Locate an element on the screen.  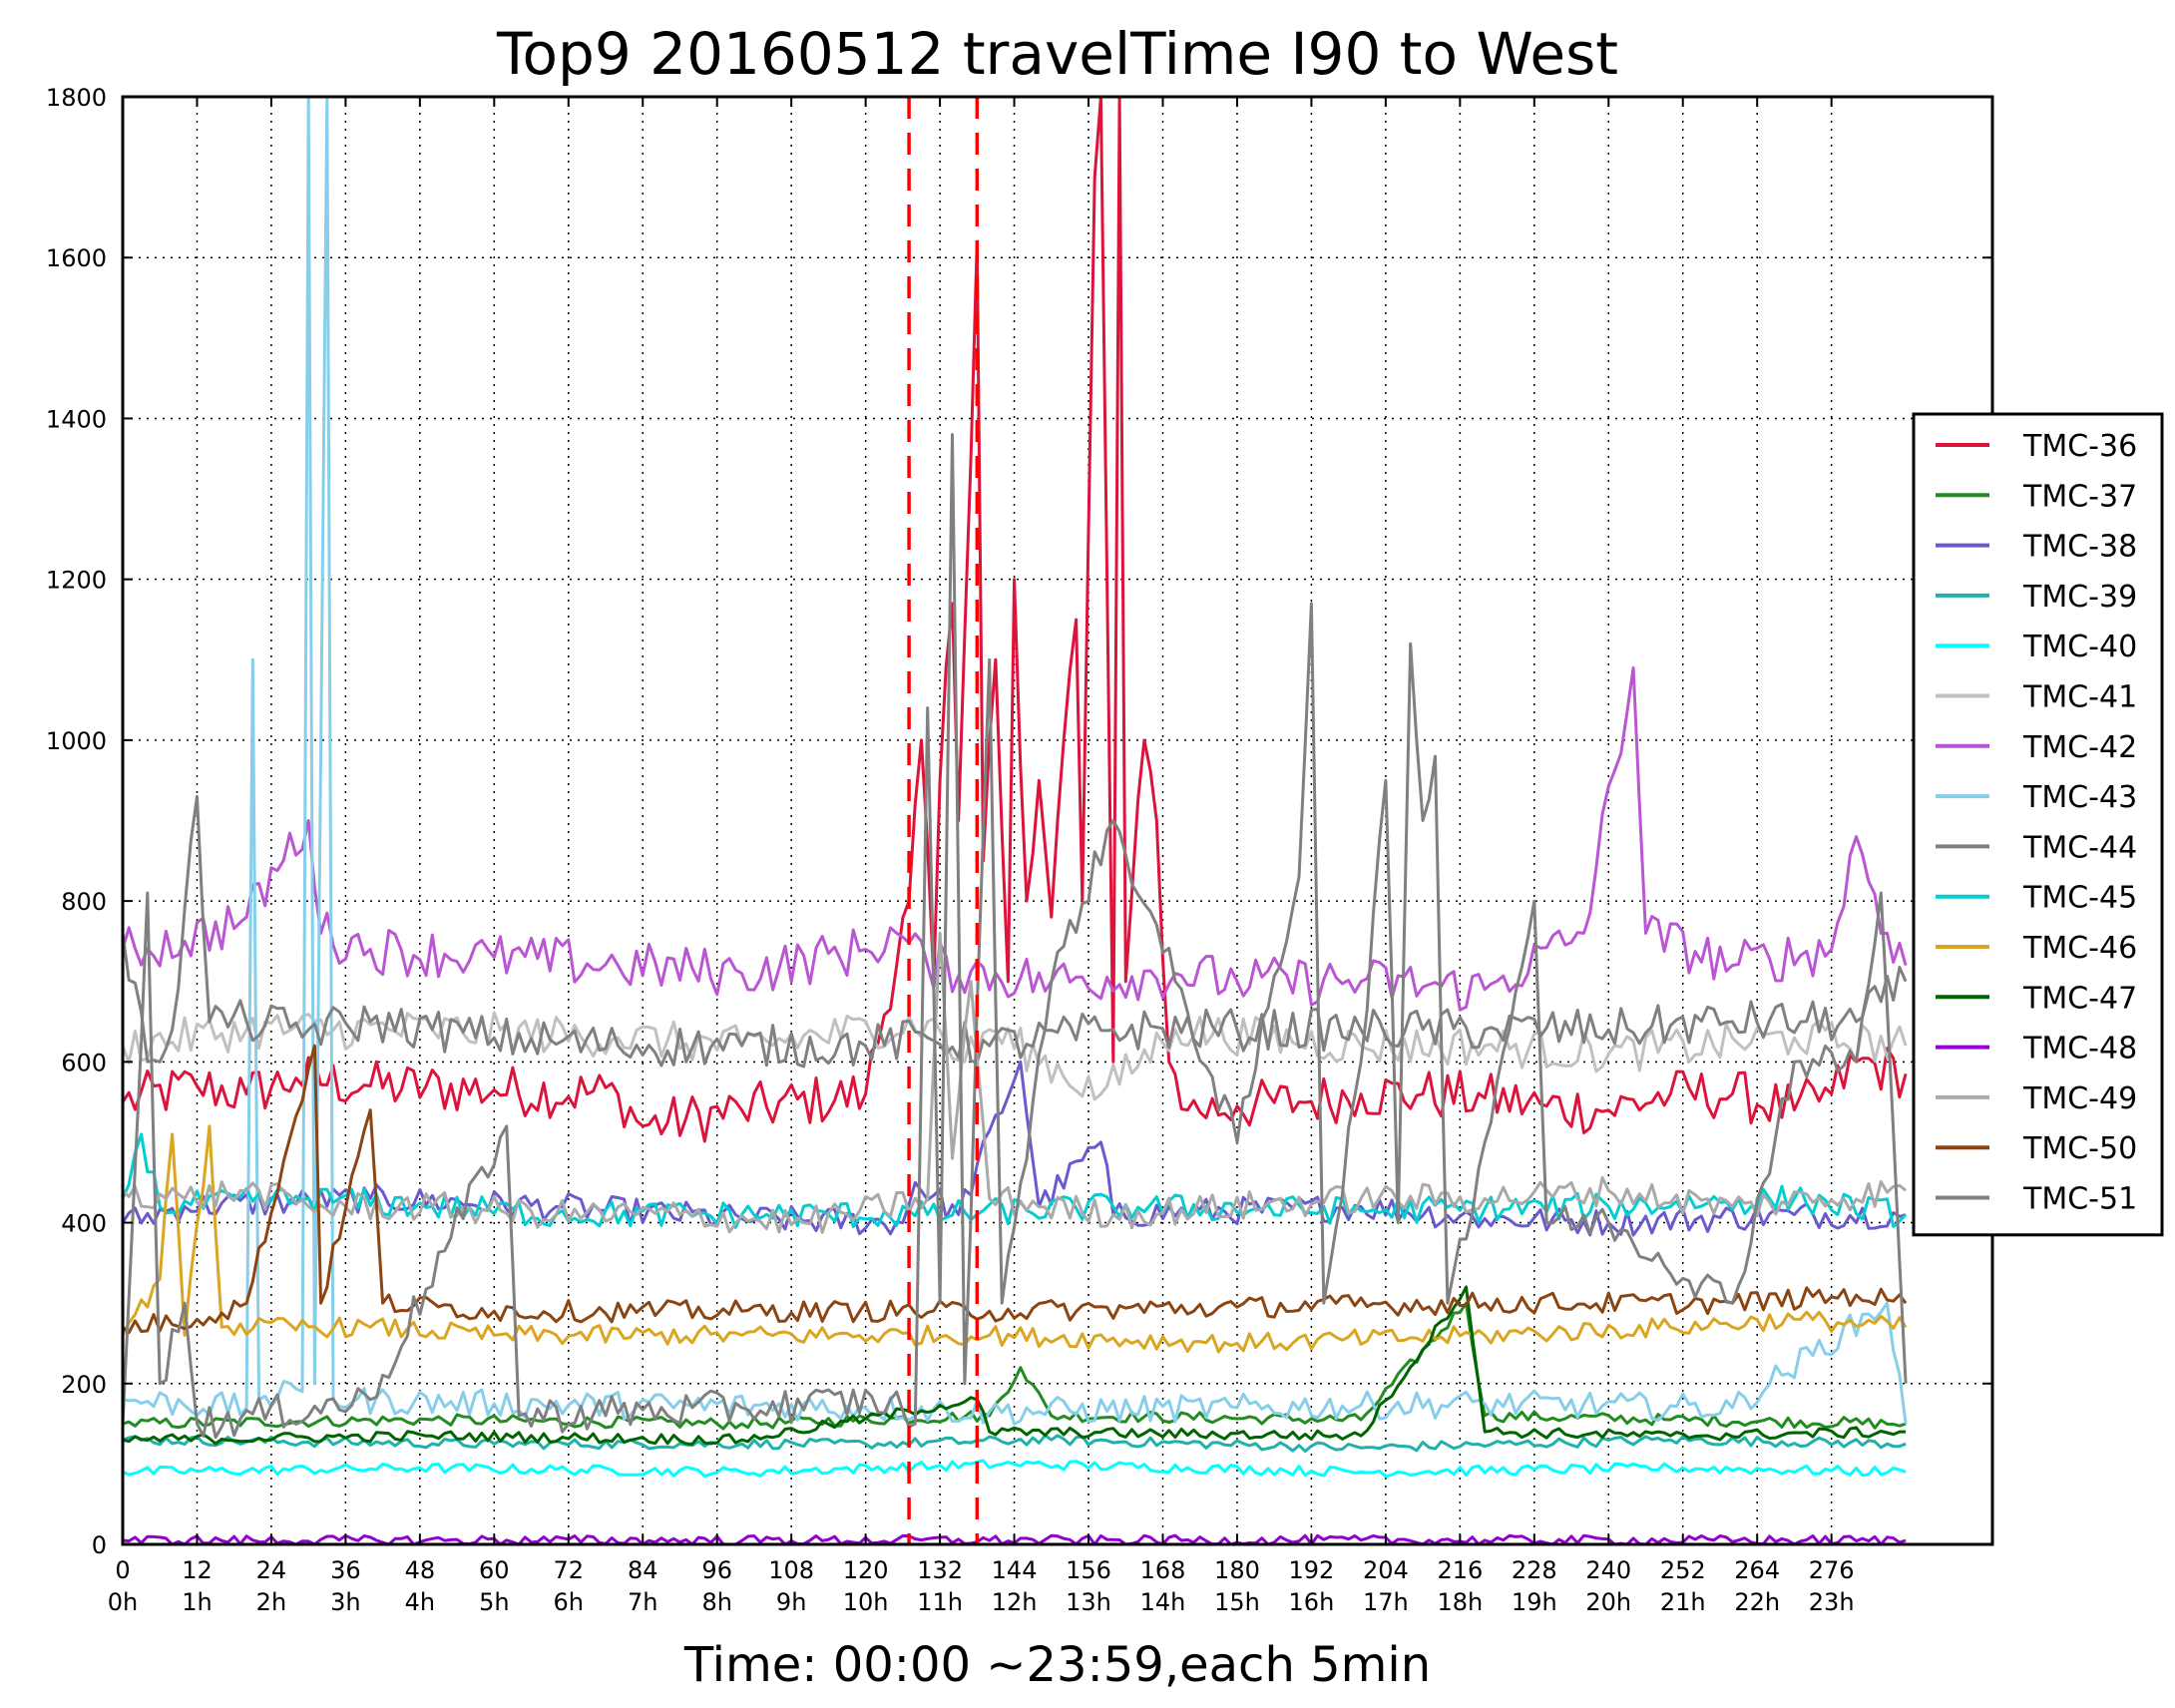
legend-label: TMC-47 is located at coordinates (2079, 998).